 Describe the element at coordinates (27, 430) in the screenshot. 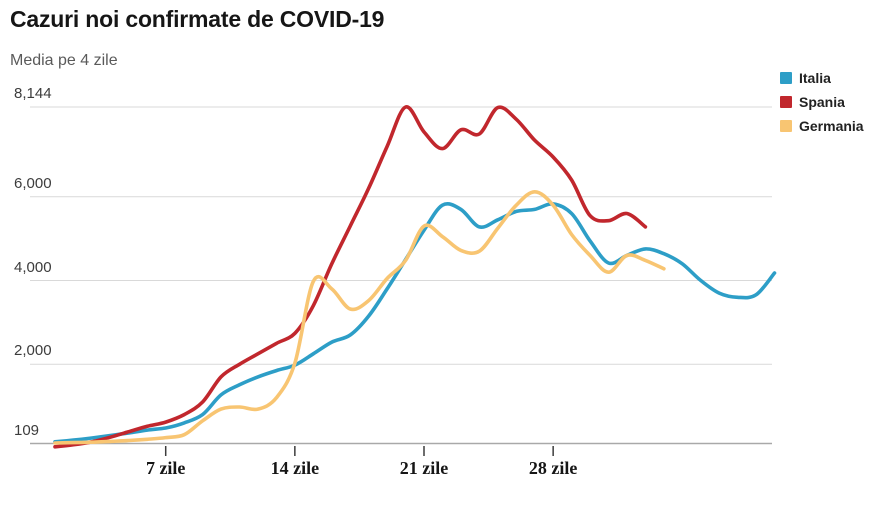

I see `y-axis-label: 109` at that location.